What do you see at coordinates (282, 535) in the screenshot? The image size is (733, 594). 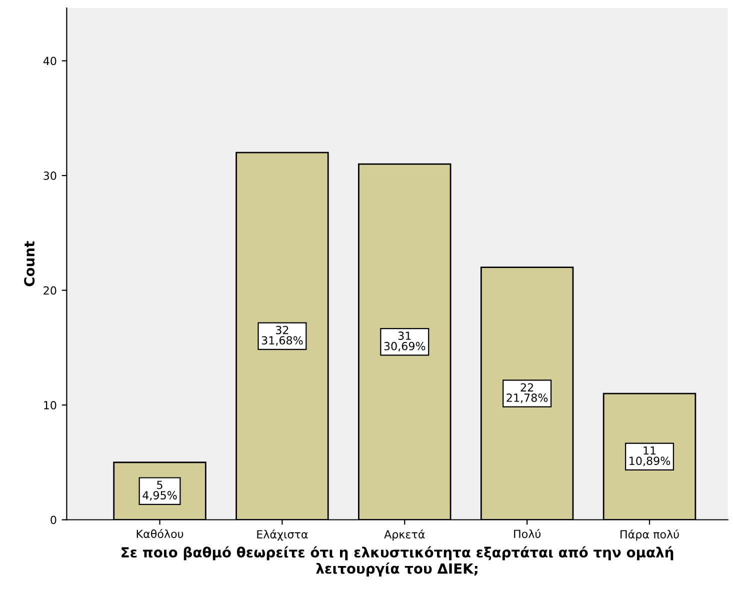 I see `x-tick-label: Ελάχιστα` at bounding box center [282, 535].